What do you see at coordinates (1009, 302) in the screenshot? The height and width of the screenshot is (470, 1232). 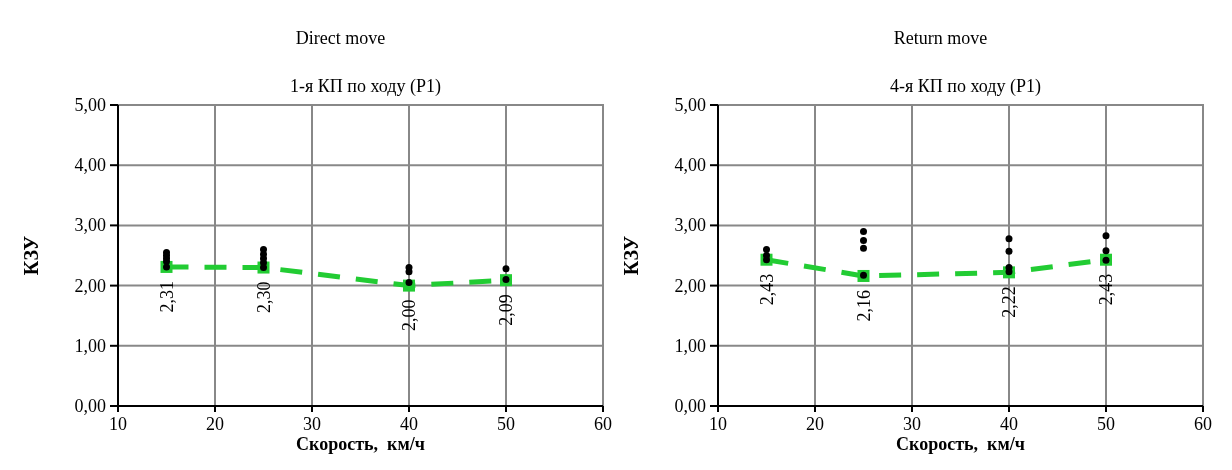 I see `data-label: 2,22` at bounding box center [1009, 302].